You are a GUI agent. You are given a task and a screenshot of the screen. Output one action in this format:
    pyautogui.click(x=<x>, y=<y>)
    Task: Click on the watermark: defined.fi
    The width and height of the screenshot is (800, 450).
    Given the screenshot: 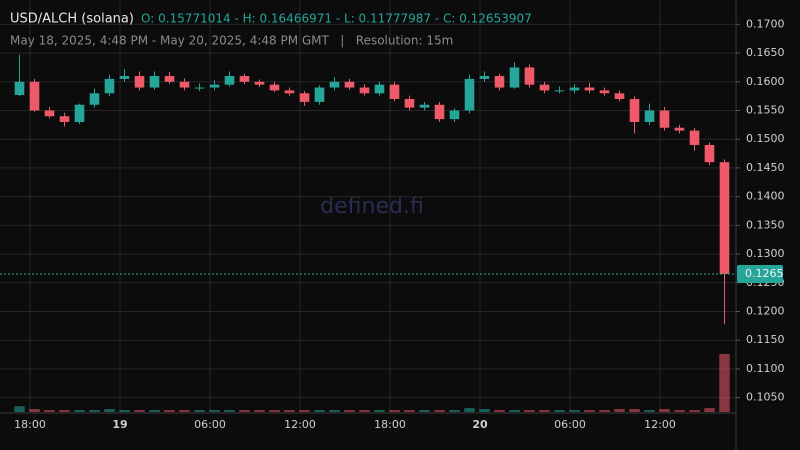 What is the action you would take?
    pyautogui.click(x=372, y=206)
    